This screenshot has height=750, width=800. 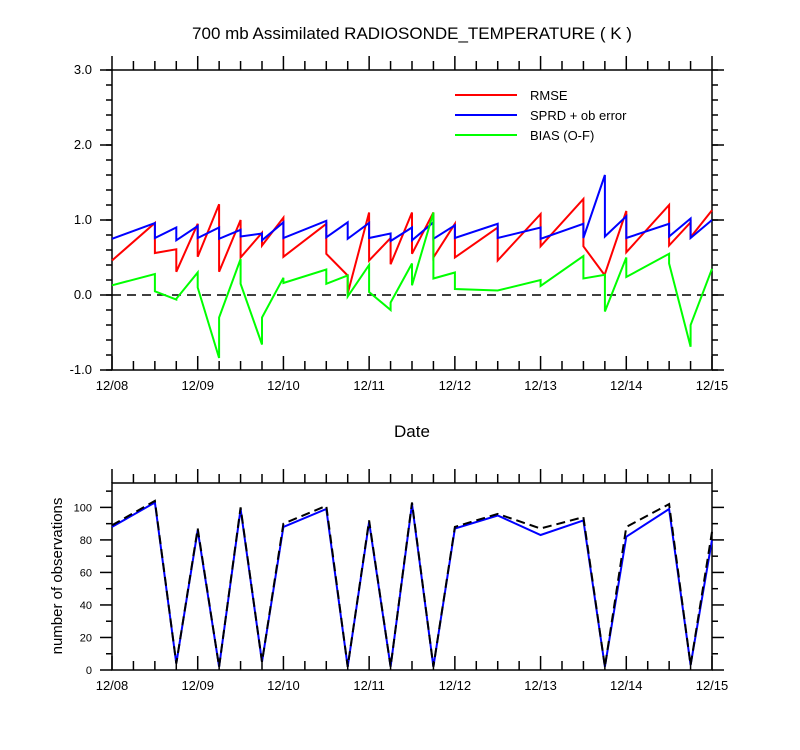 What do you see at coordinates (83, 144) in the screenshot?
I see `top-y-tick-label: 2.0` at bounding box center [83, 144].